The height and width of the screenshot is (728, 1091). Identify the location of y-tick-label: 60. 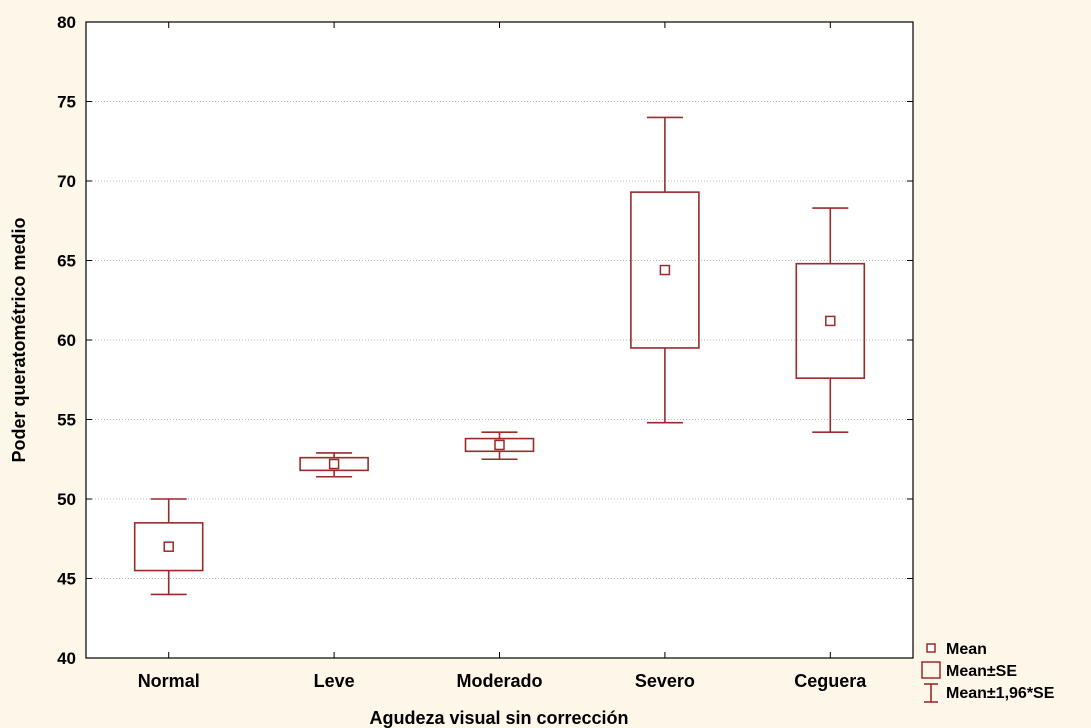
(66, 340).